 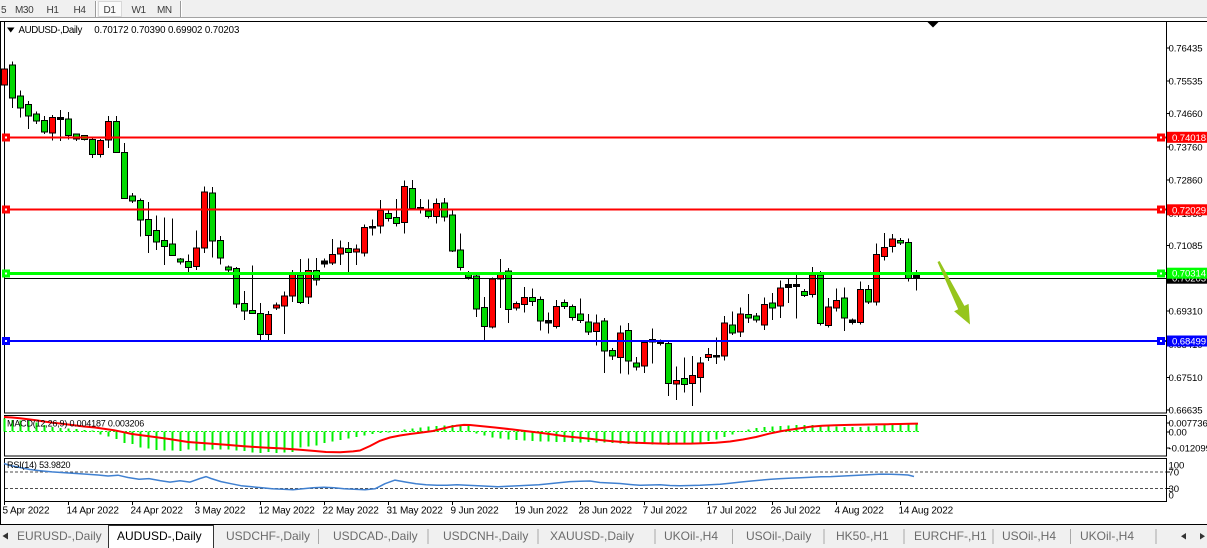 What do you see at coordinates (1186, 181) in the screenshot?
I see `svg-text: 0.72860` at bounding box center [1186, 181].